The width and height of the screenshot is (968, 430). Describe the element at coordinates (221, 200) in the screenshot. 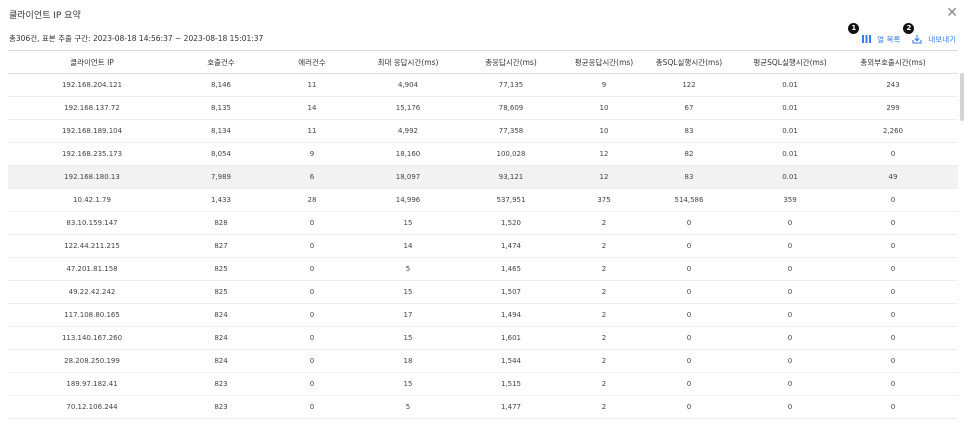

I see `table-cell: 1,433` at that location.